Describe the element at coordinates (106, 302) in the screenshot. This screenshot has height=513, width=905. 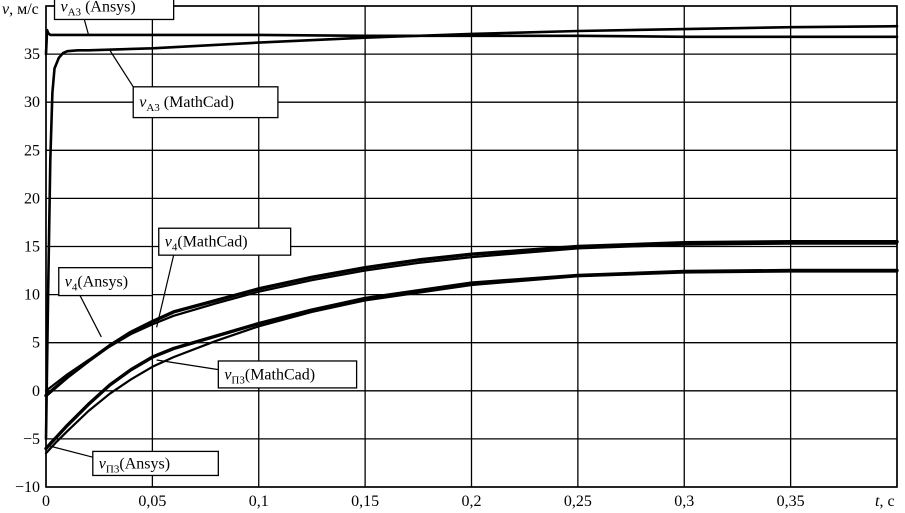
I see `ann-v4-ansys: v4(Ansys)` at that location.